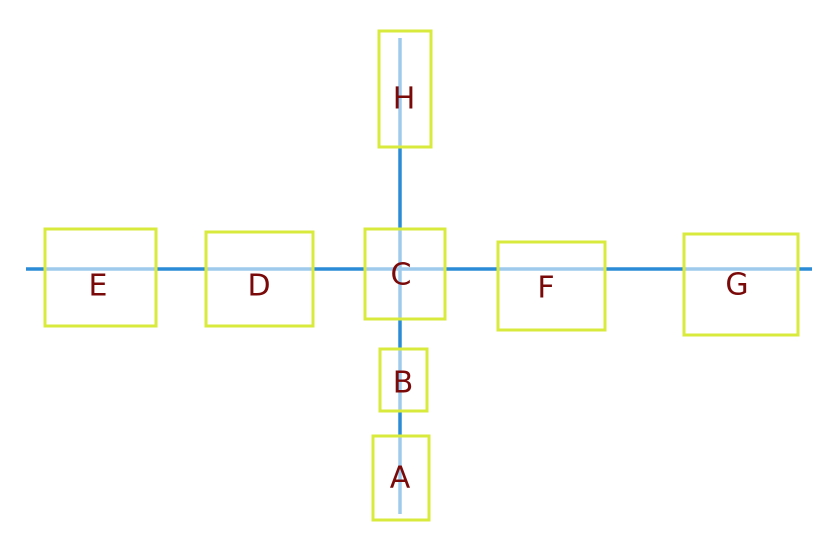  I want to click on node-d-box, so click(259, 279).